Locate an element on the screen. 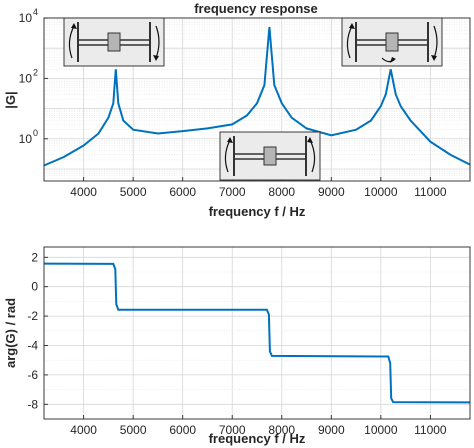 The height and width of the screenshot is (448, 474). y-tick-label: -8 is located at coordinates (32, 404).